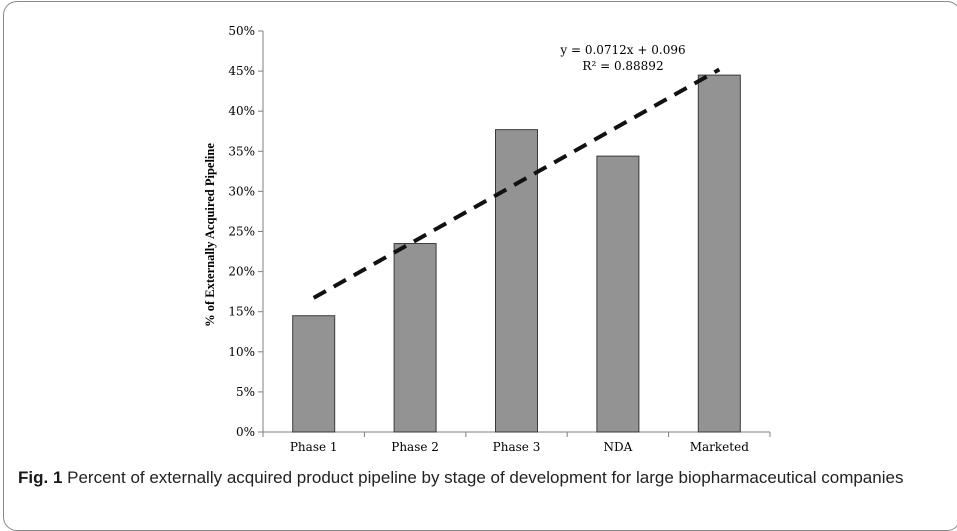  I want to click on y-axis: 0% 5% 10% 15% 20% 25% 30% 35% 40% 45% 50%, so click(246, 231).